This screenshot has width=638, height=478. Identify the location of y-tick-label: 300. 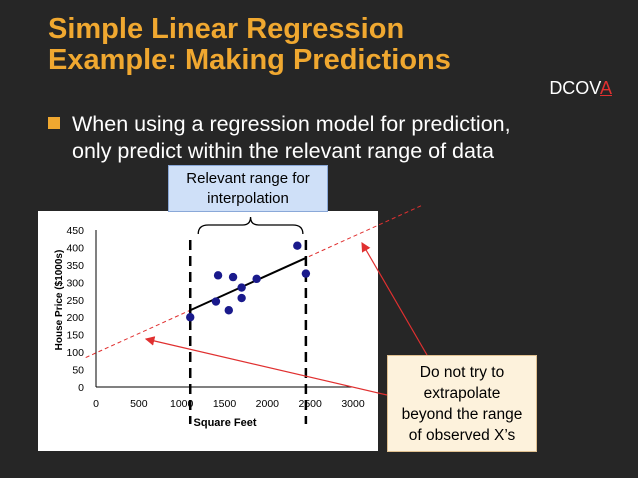
(75, 283).